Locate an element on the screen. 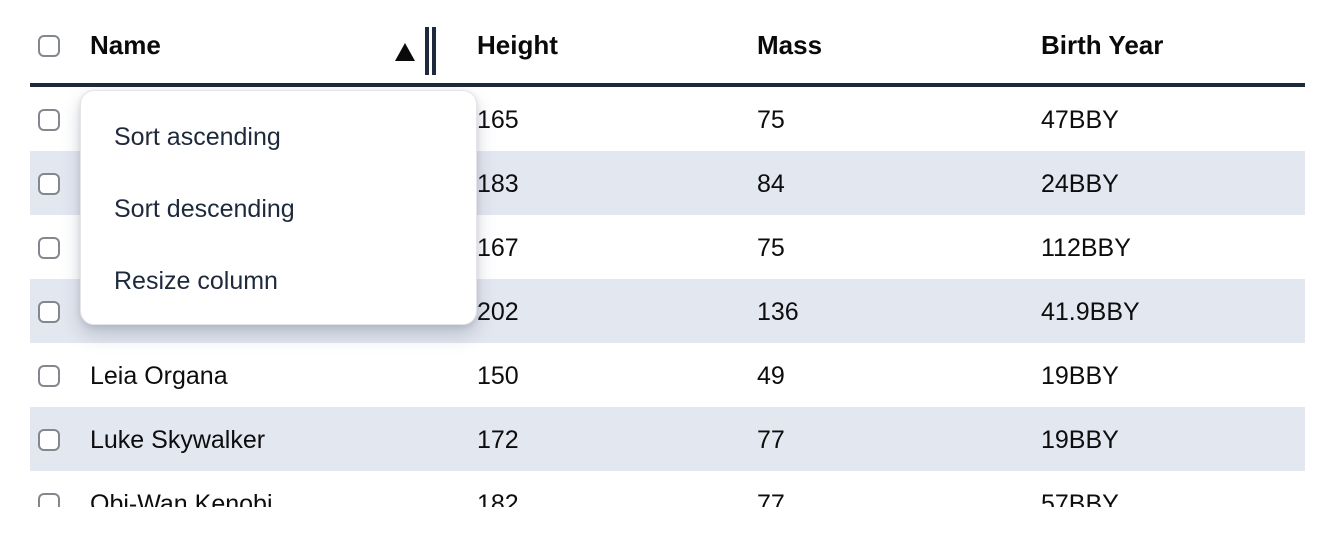 The image size is (1330, 536). select-all-checkbox is located at coordinates (49, 45).